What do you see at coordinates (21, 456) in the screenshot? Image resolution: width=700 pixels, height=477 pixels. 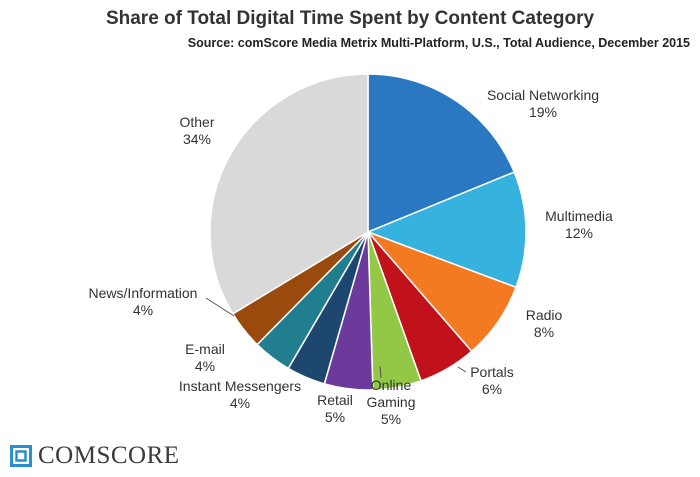 I see `comscore-logo-icon` at bounding box center [21, 456].